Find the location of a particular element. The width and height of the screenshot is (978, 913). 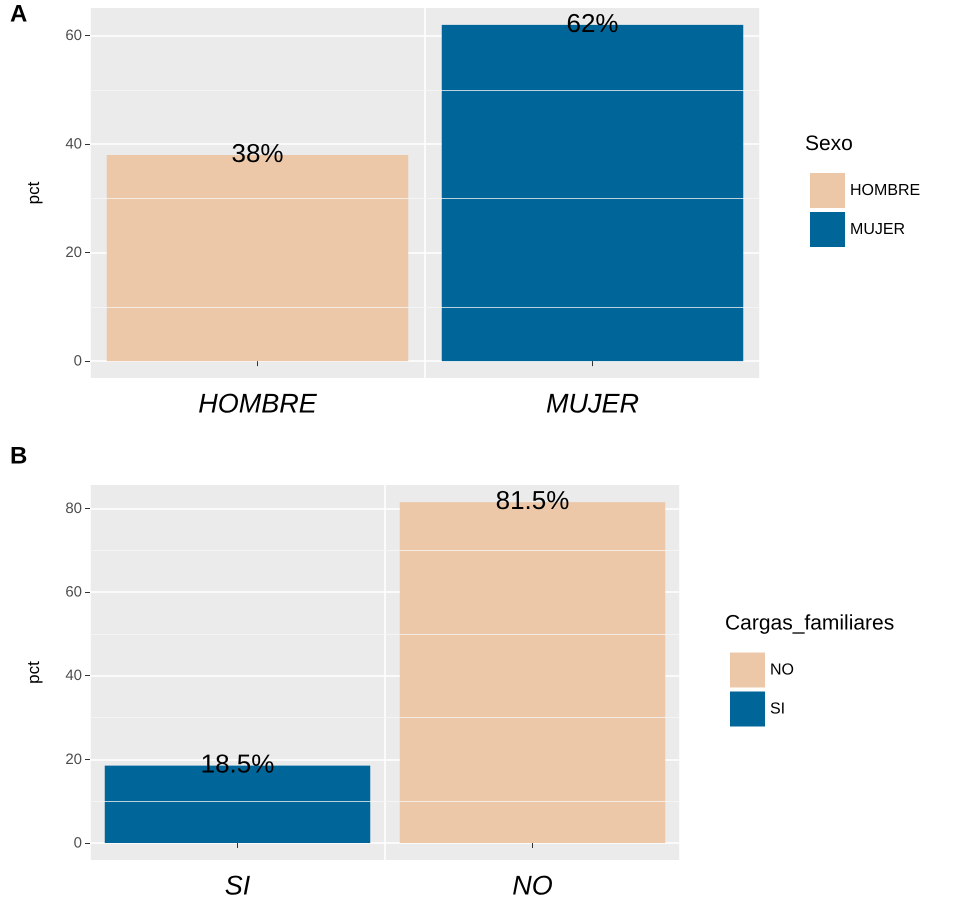

legend-label: HOMBRE is located at coordinates (885, 190).